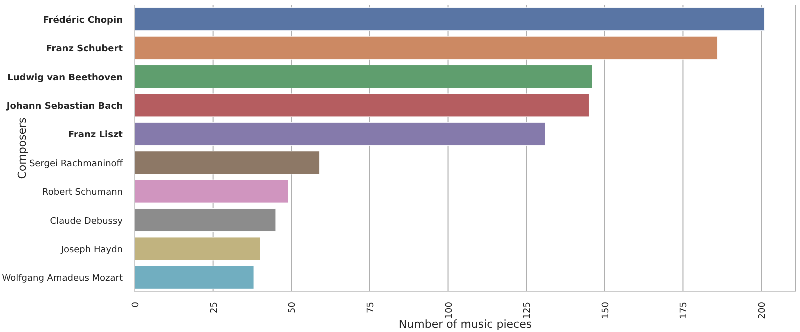 The width and height of the screenshot is (800, 332). What do you see at coordinates (82, 193) in the screenshot?
I see `y-tick-label: Robert Schumann` at bounding box center [82, 193].